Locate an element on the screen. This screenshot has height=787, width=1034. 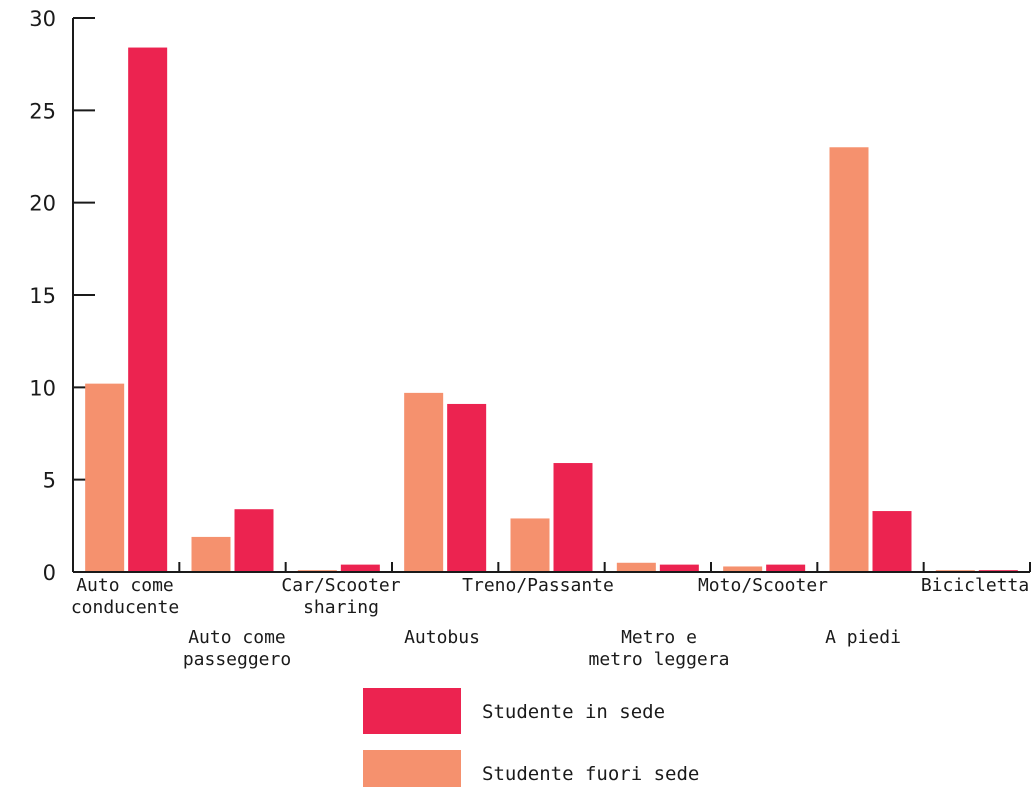
y-tick-label: 30 is located at coordinates (42, 19).